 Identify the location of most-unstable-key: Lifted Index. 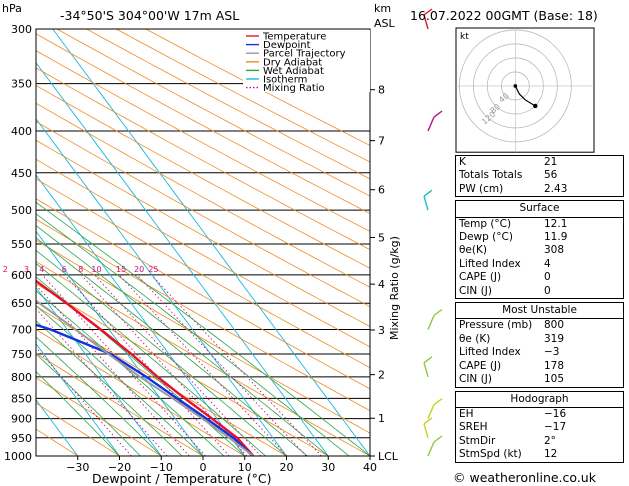
(490, 352).